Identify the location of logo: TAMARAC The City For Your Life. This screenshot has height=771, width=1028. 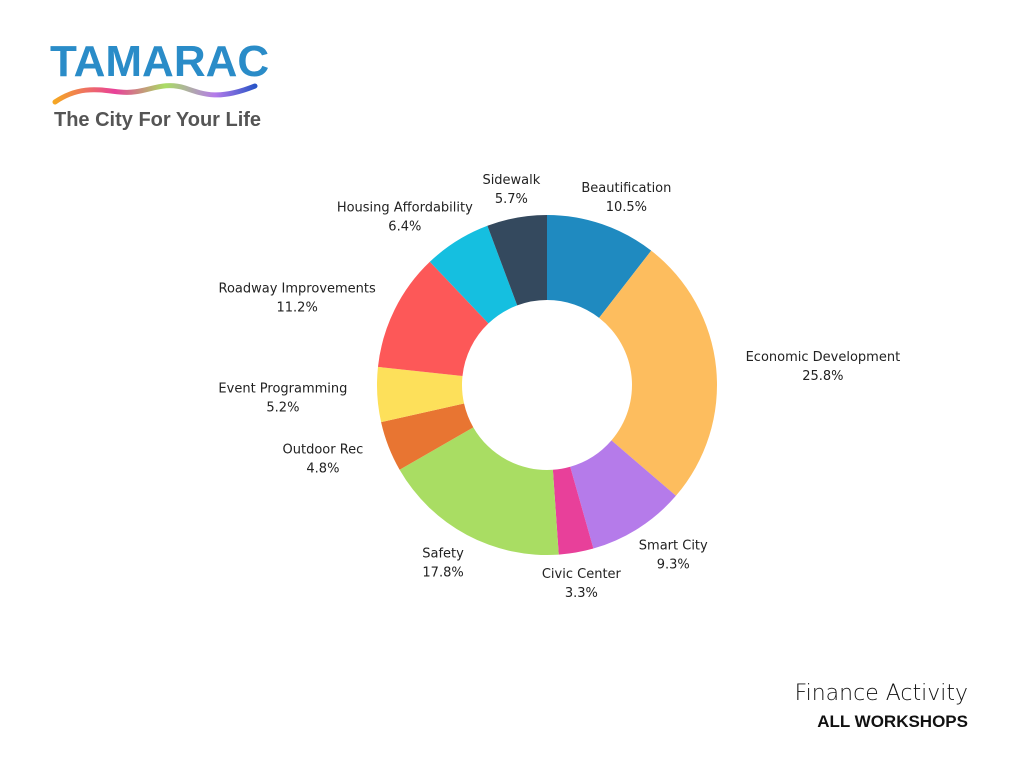
(159, 84).